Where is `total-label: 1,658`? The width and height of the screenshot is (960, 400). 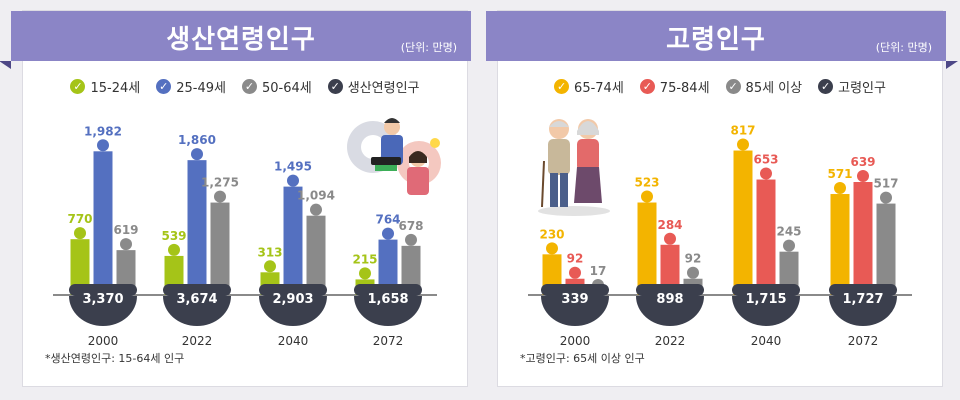
total-label: 1,658 is located at coordinates (387, 299).